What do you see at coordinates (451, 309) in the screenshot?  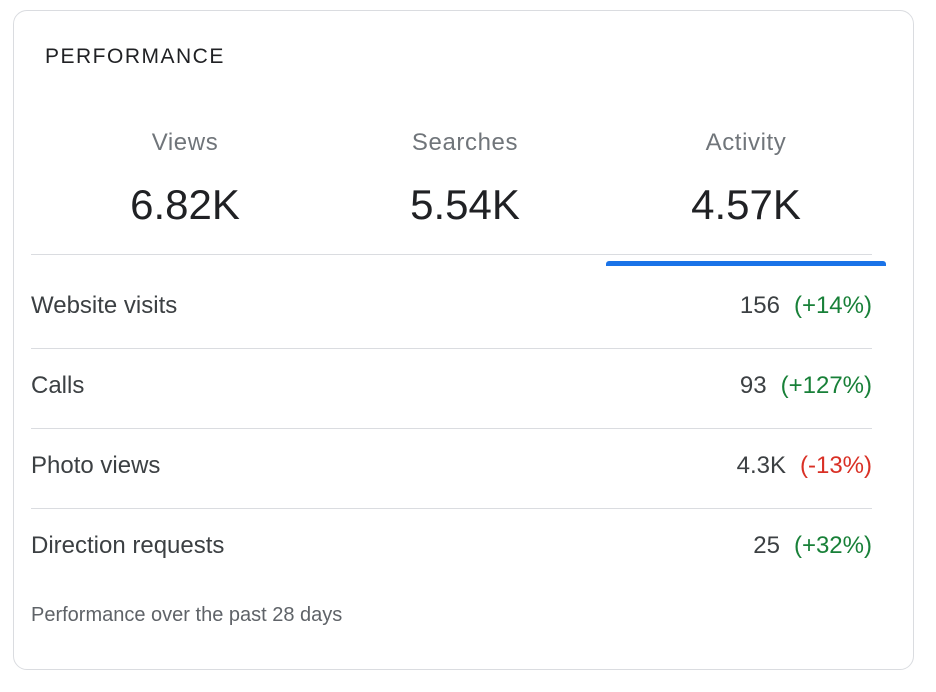 I see `metric-row-website-visits: Website visits 156 (+14%)` at bounding box center [451, 309].